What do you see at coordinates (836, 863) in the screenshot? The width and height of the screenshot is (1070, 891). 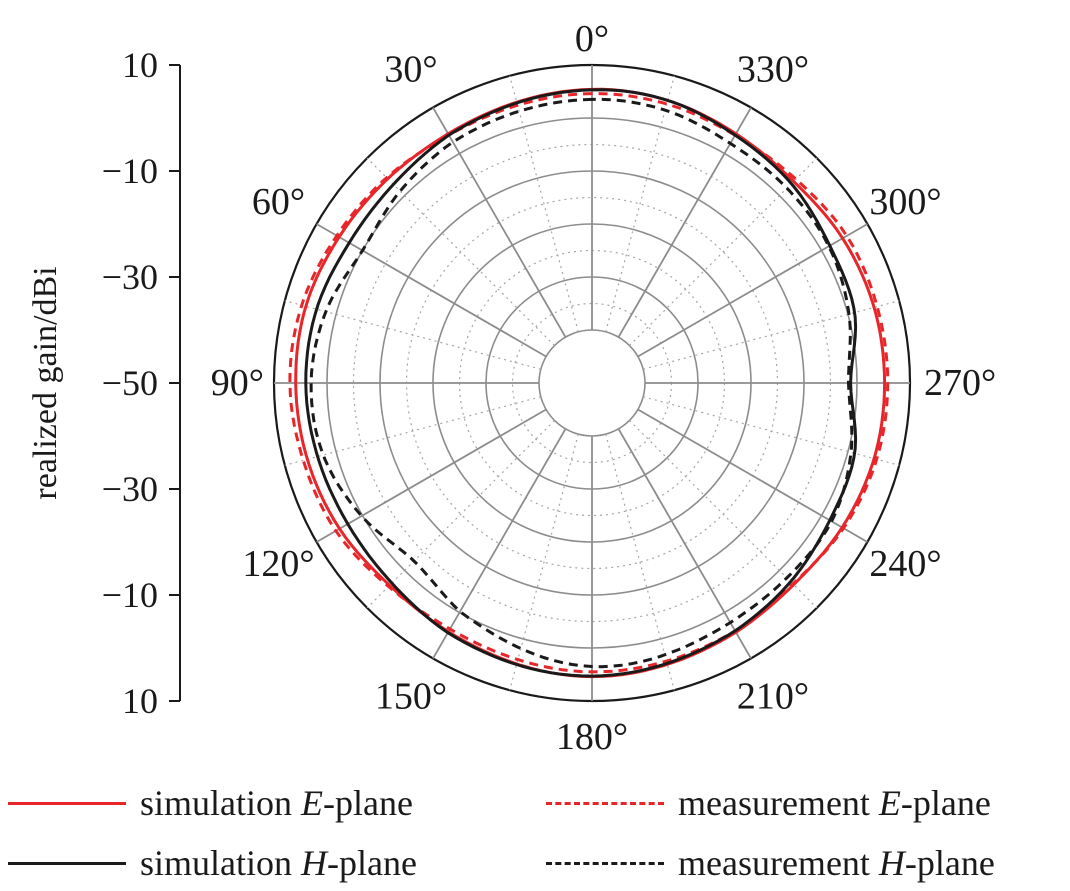 I see `legend-label-measurement-h-plane: measurement H-plane` at bounding box center [836, 863].